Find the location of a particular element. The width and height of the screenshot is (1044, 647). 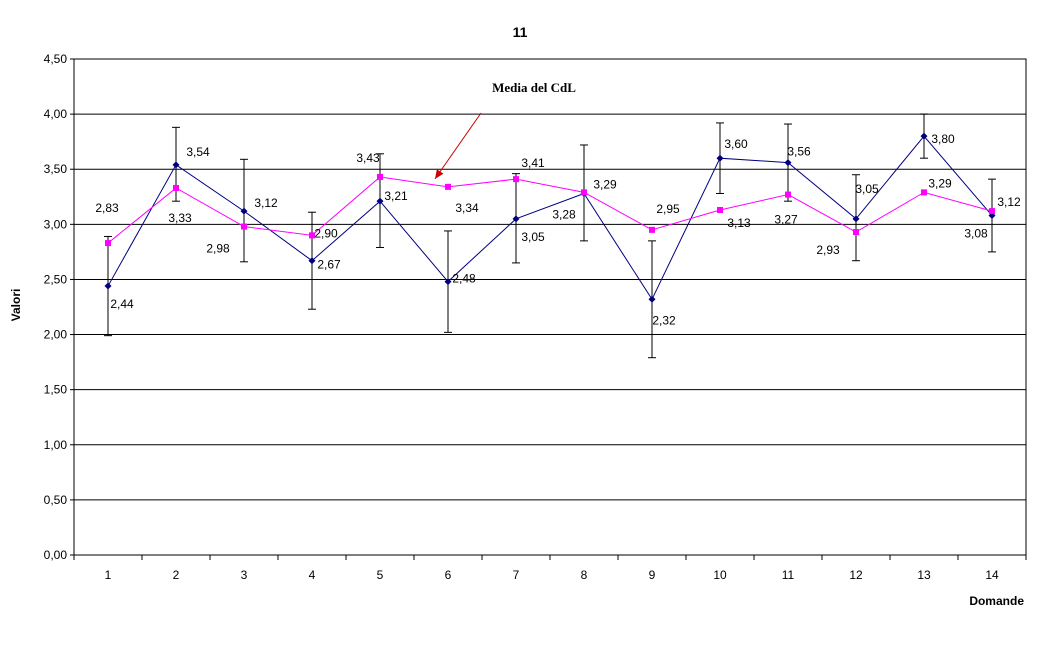

chart-title: 11 is located at coordinates (520, 32).